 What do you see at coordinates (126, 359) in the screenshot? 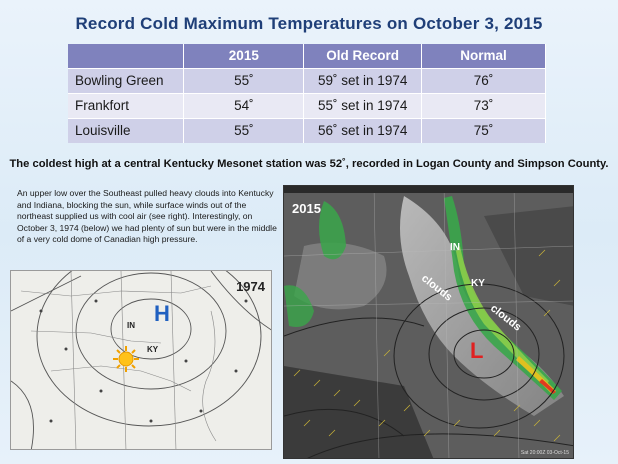
I see `sun-icon` at bounding box center [126, 359].